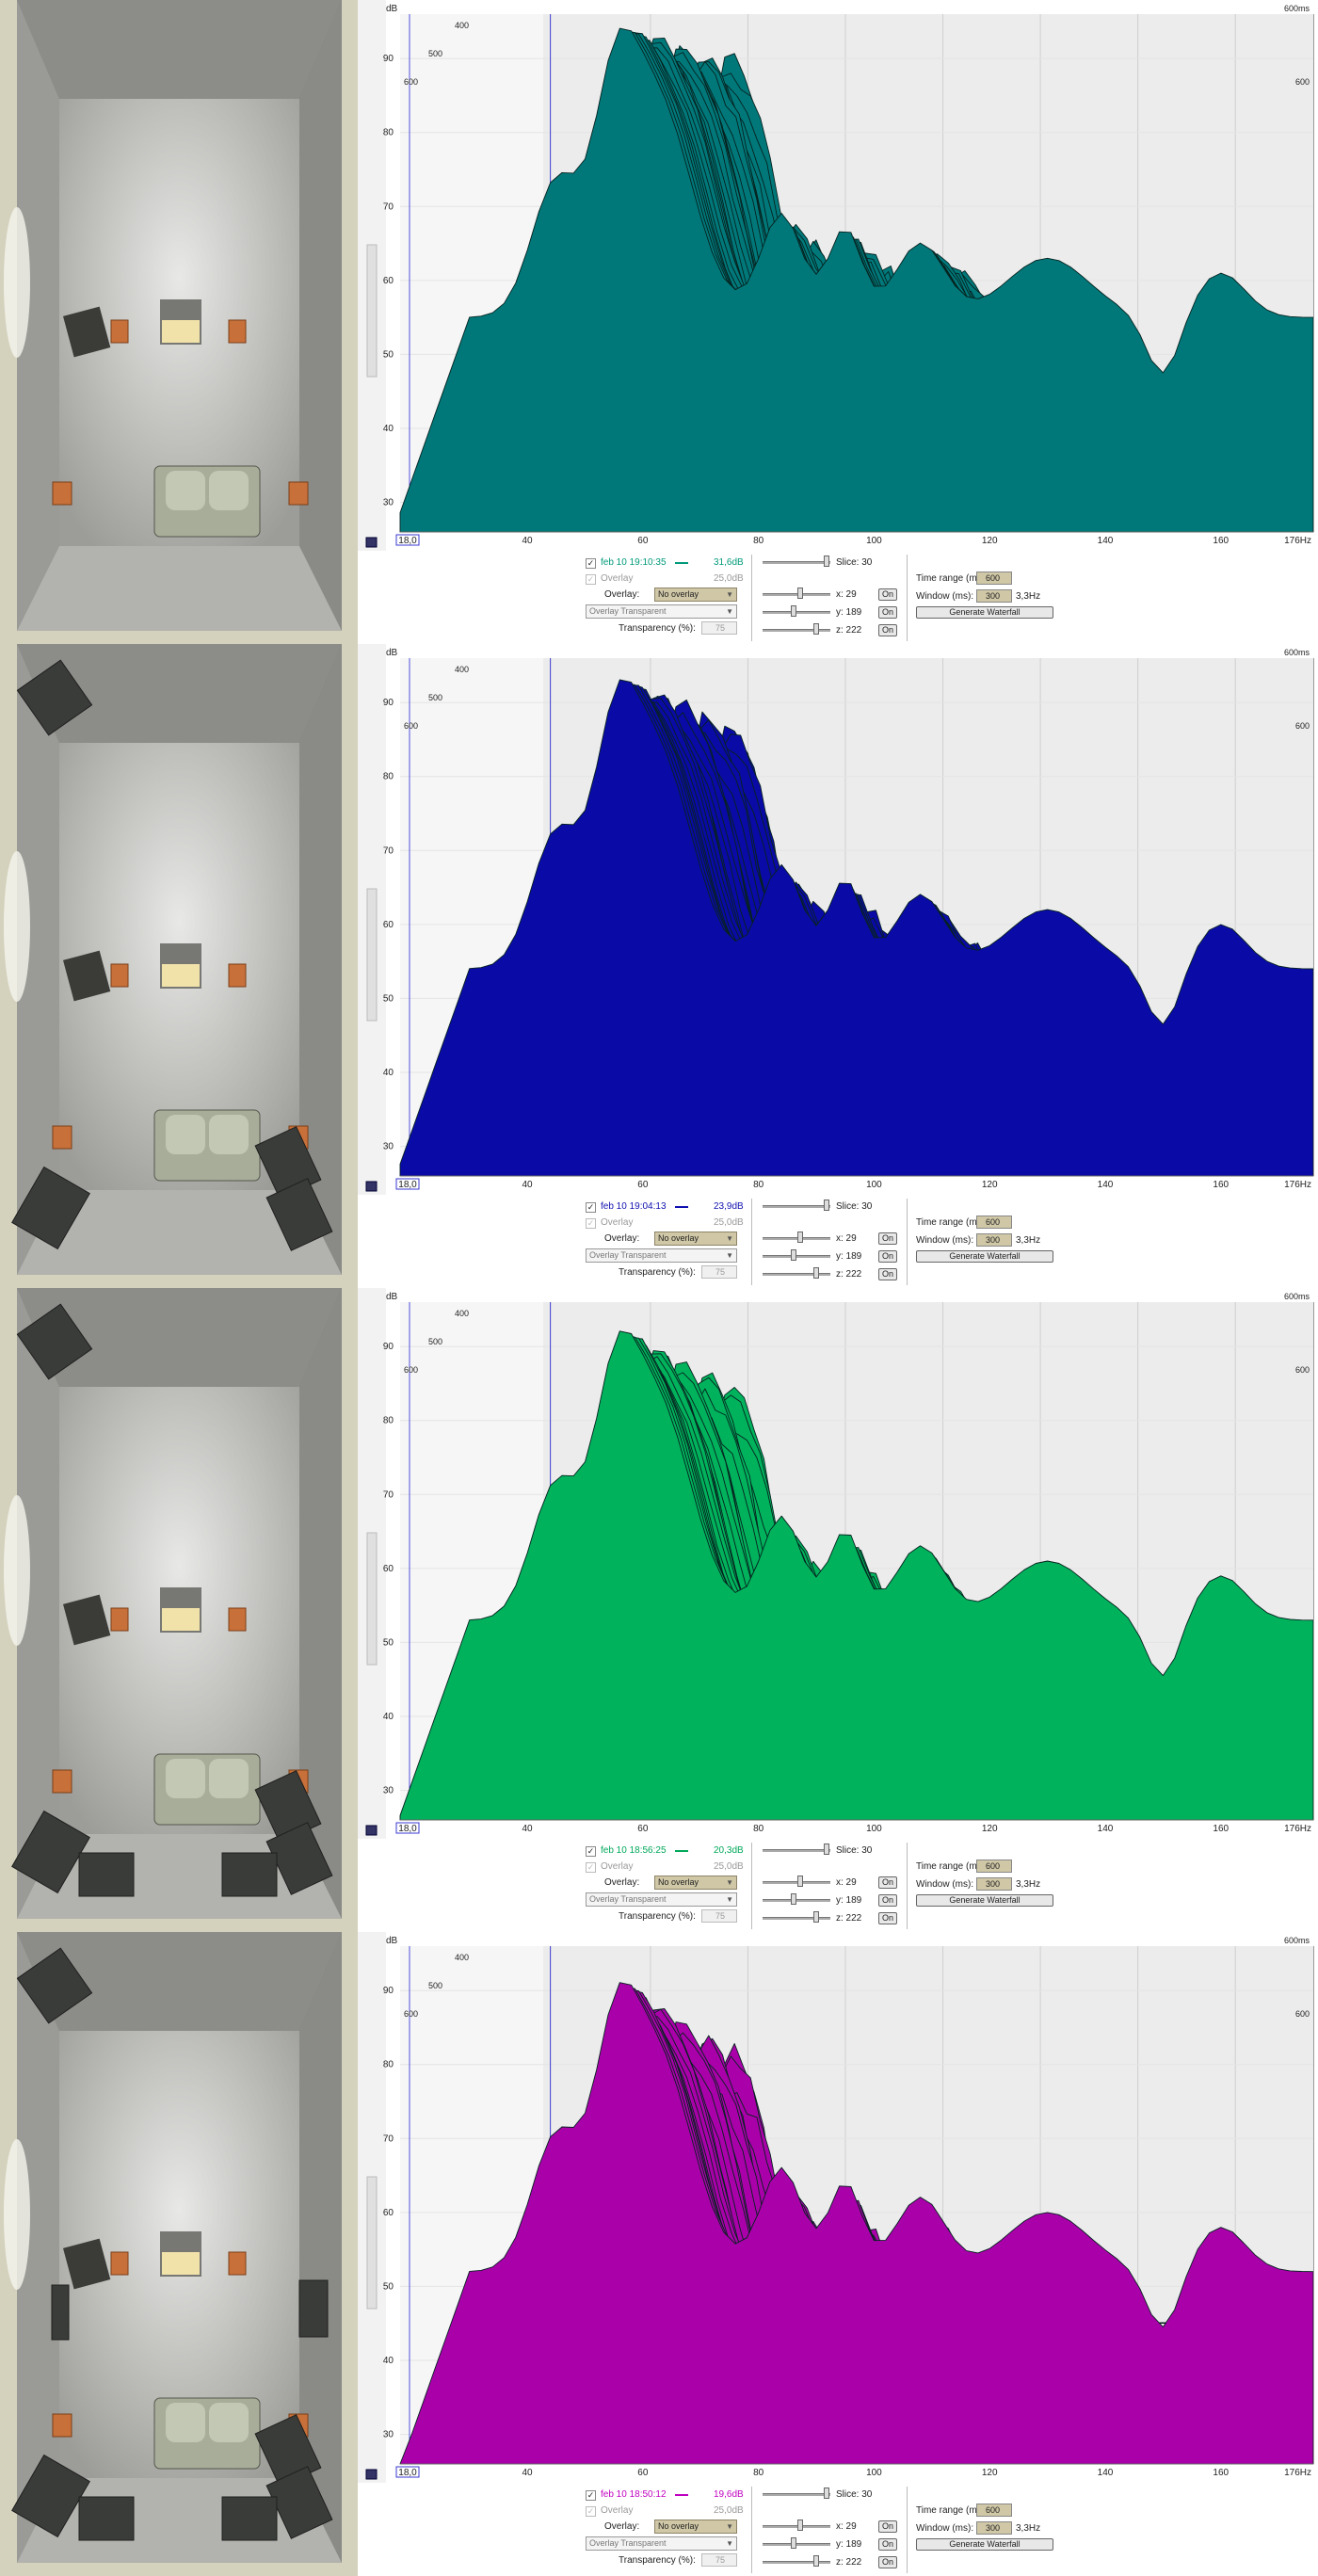  Describe the element at coordinates (388, 1073) in the screenshot. I see `y-tick-label: 40` at that location.